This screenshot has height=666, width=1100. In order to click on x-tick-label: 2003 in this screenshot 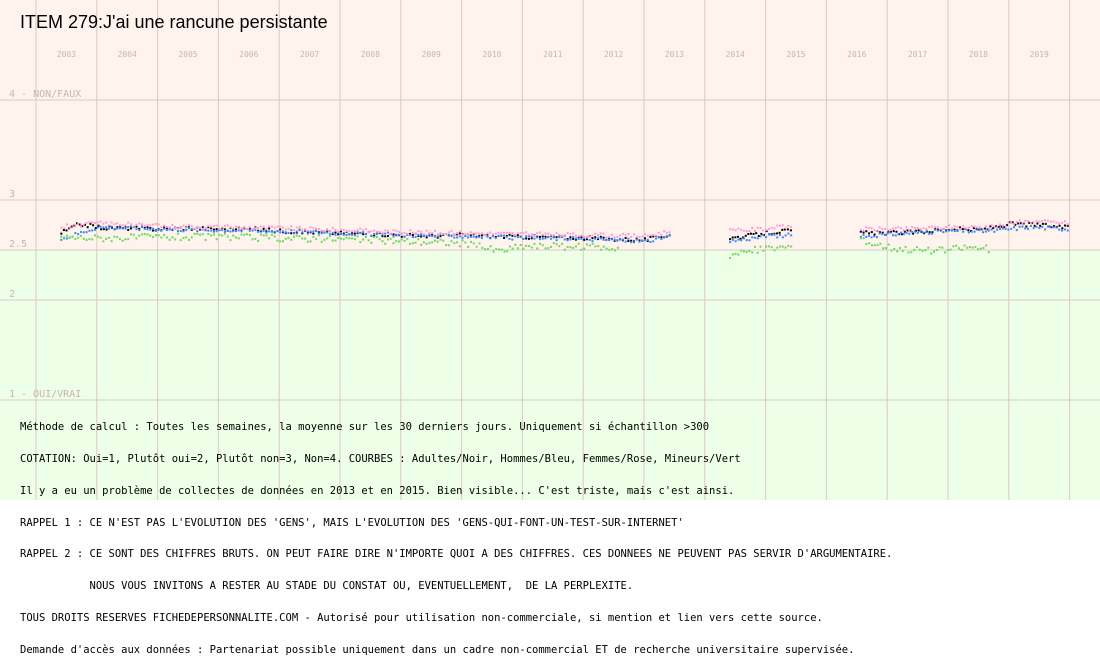, I will do `click(66, 54)`.